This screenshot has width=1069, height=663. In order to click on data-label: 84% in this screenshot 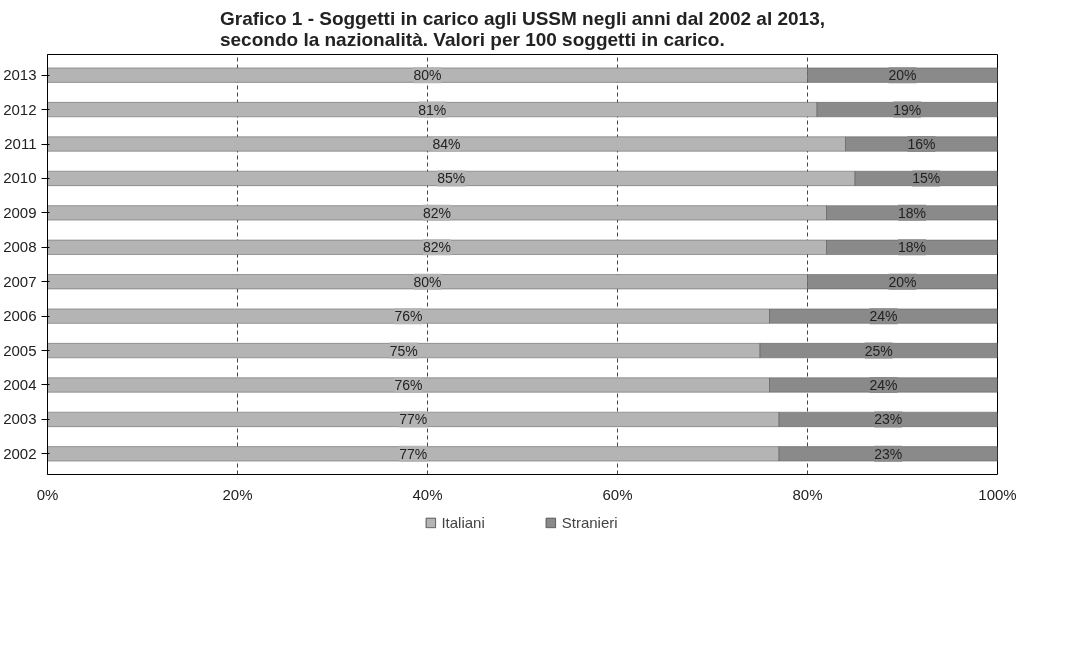, I will do `click(446, 144)`.